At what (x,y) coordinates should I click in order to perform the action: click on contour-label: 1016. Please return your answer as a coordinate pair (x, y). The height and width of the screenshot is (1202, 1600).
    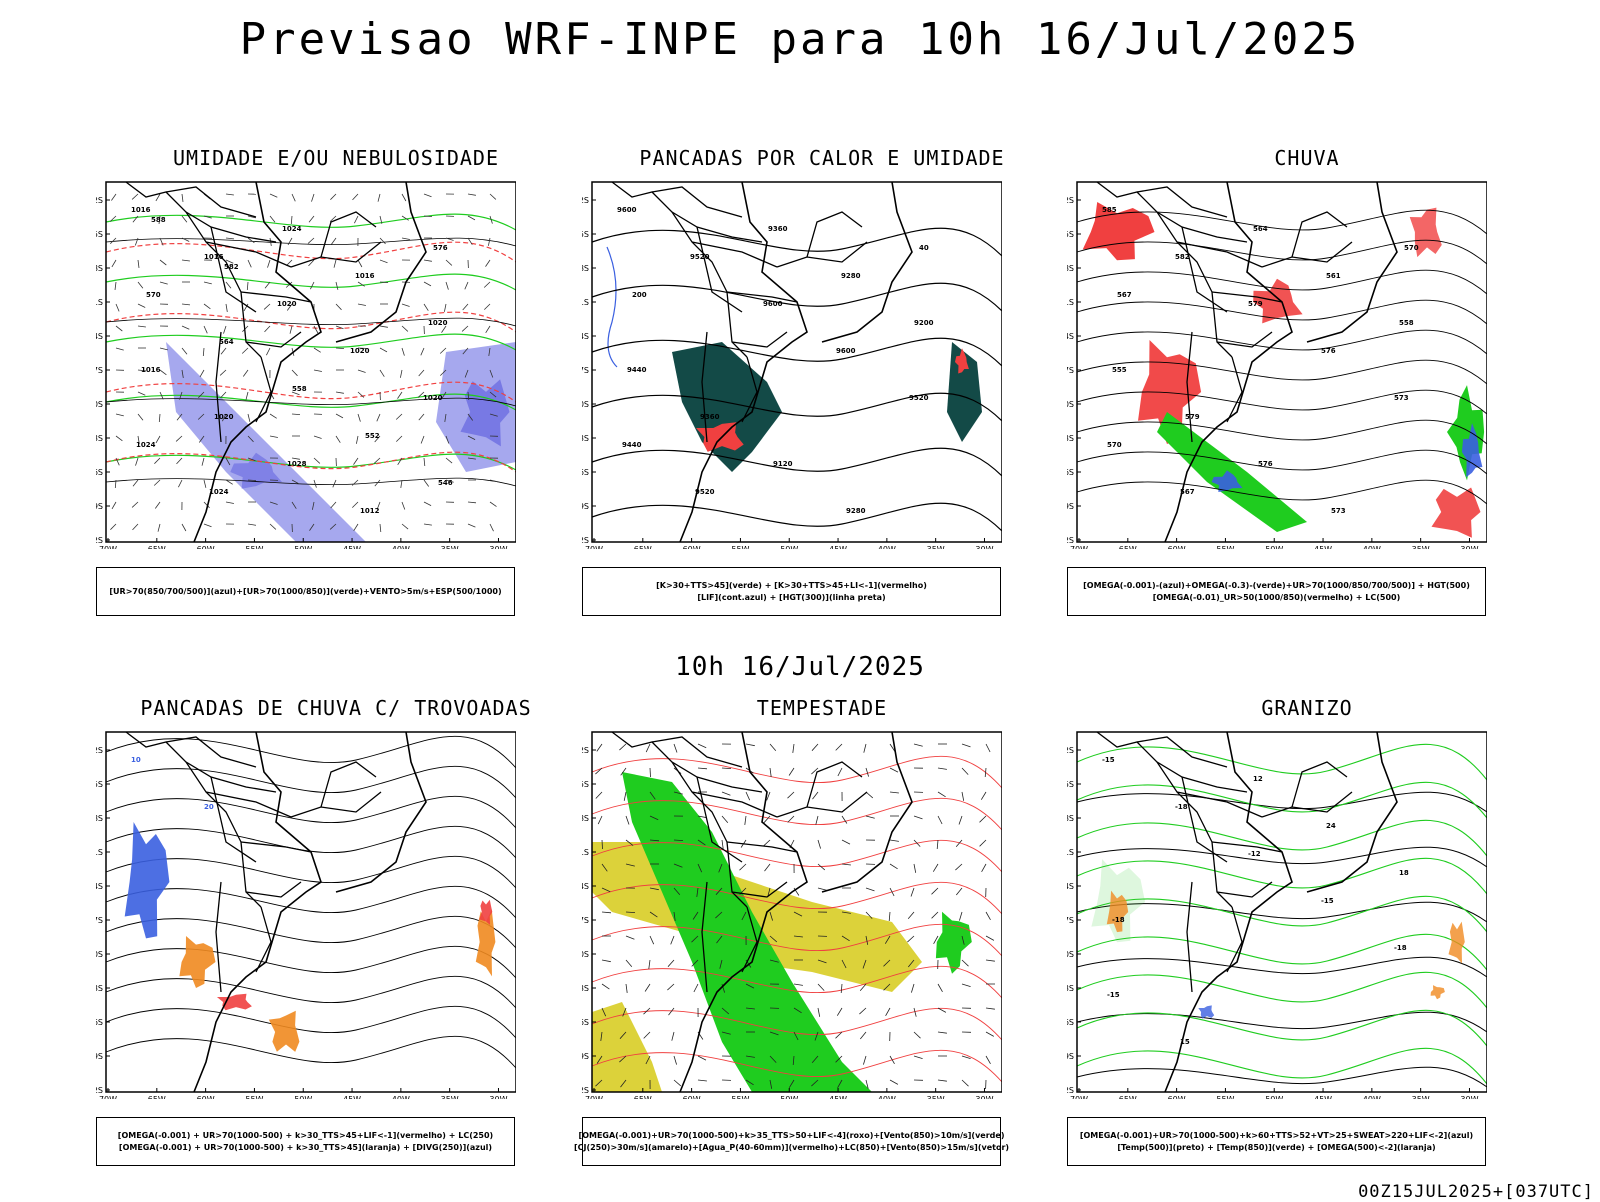
    Looking at the image, I should click on (141, 210).